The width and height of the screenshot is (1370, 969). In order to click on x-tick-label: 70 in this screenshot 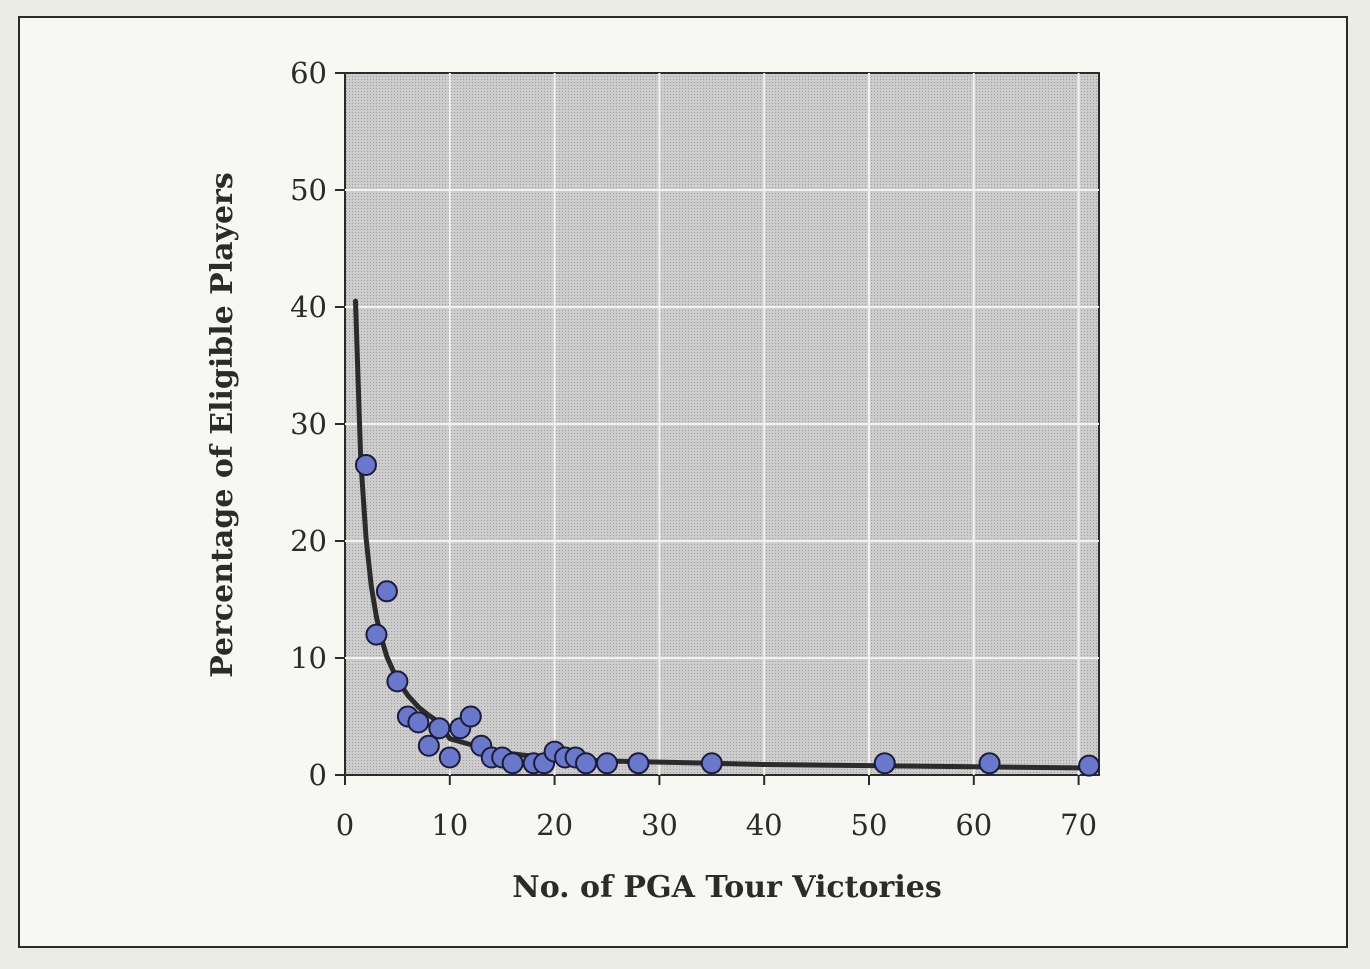, I will do `click(1078, 825)`.